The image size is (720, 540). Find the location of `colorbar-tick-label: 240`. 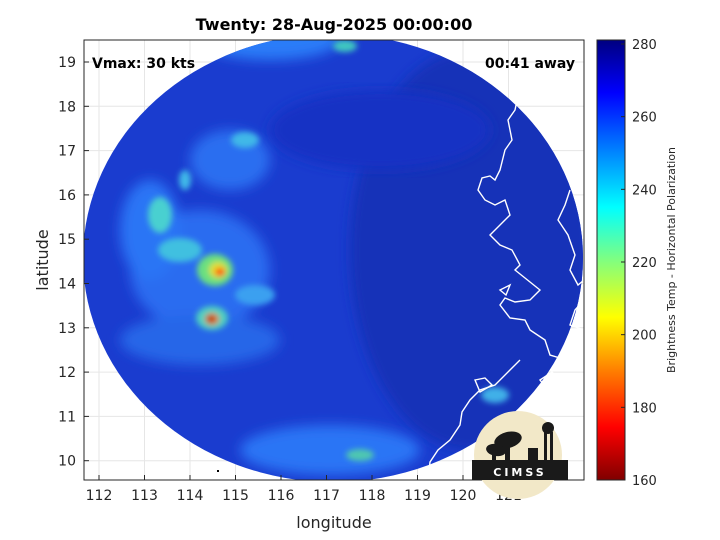

colorbar-tick-label: 240 is located at coordinates (644, 190).